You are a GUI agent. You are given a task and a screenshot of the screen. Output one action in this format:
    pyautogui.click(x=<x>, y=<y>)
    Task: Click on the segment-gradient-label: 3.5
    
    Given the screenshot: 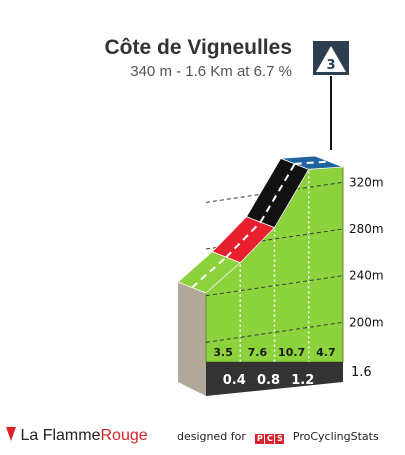 What is the action you would take?
    pyautogui.click(x=223, y=352)
    